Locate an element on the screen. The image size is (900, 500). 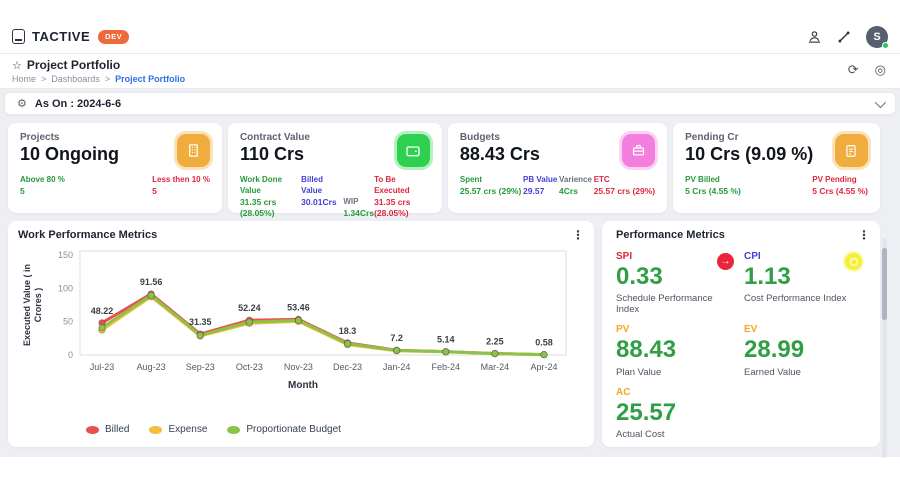
svg-text: 50 is located at coordinates (68, 322).